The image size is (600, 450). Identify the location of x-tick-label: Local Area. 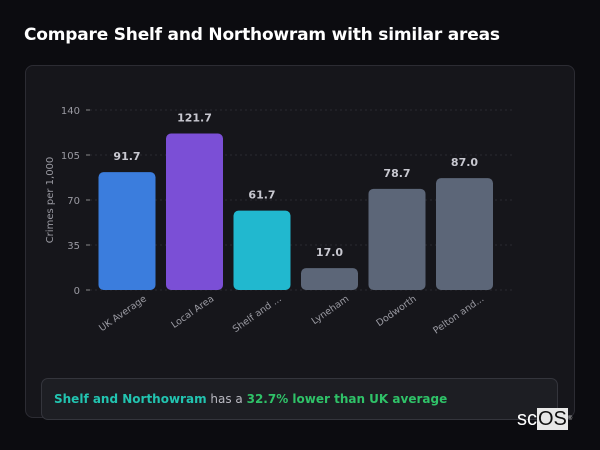
(192, 311).